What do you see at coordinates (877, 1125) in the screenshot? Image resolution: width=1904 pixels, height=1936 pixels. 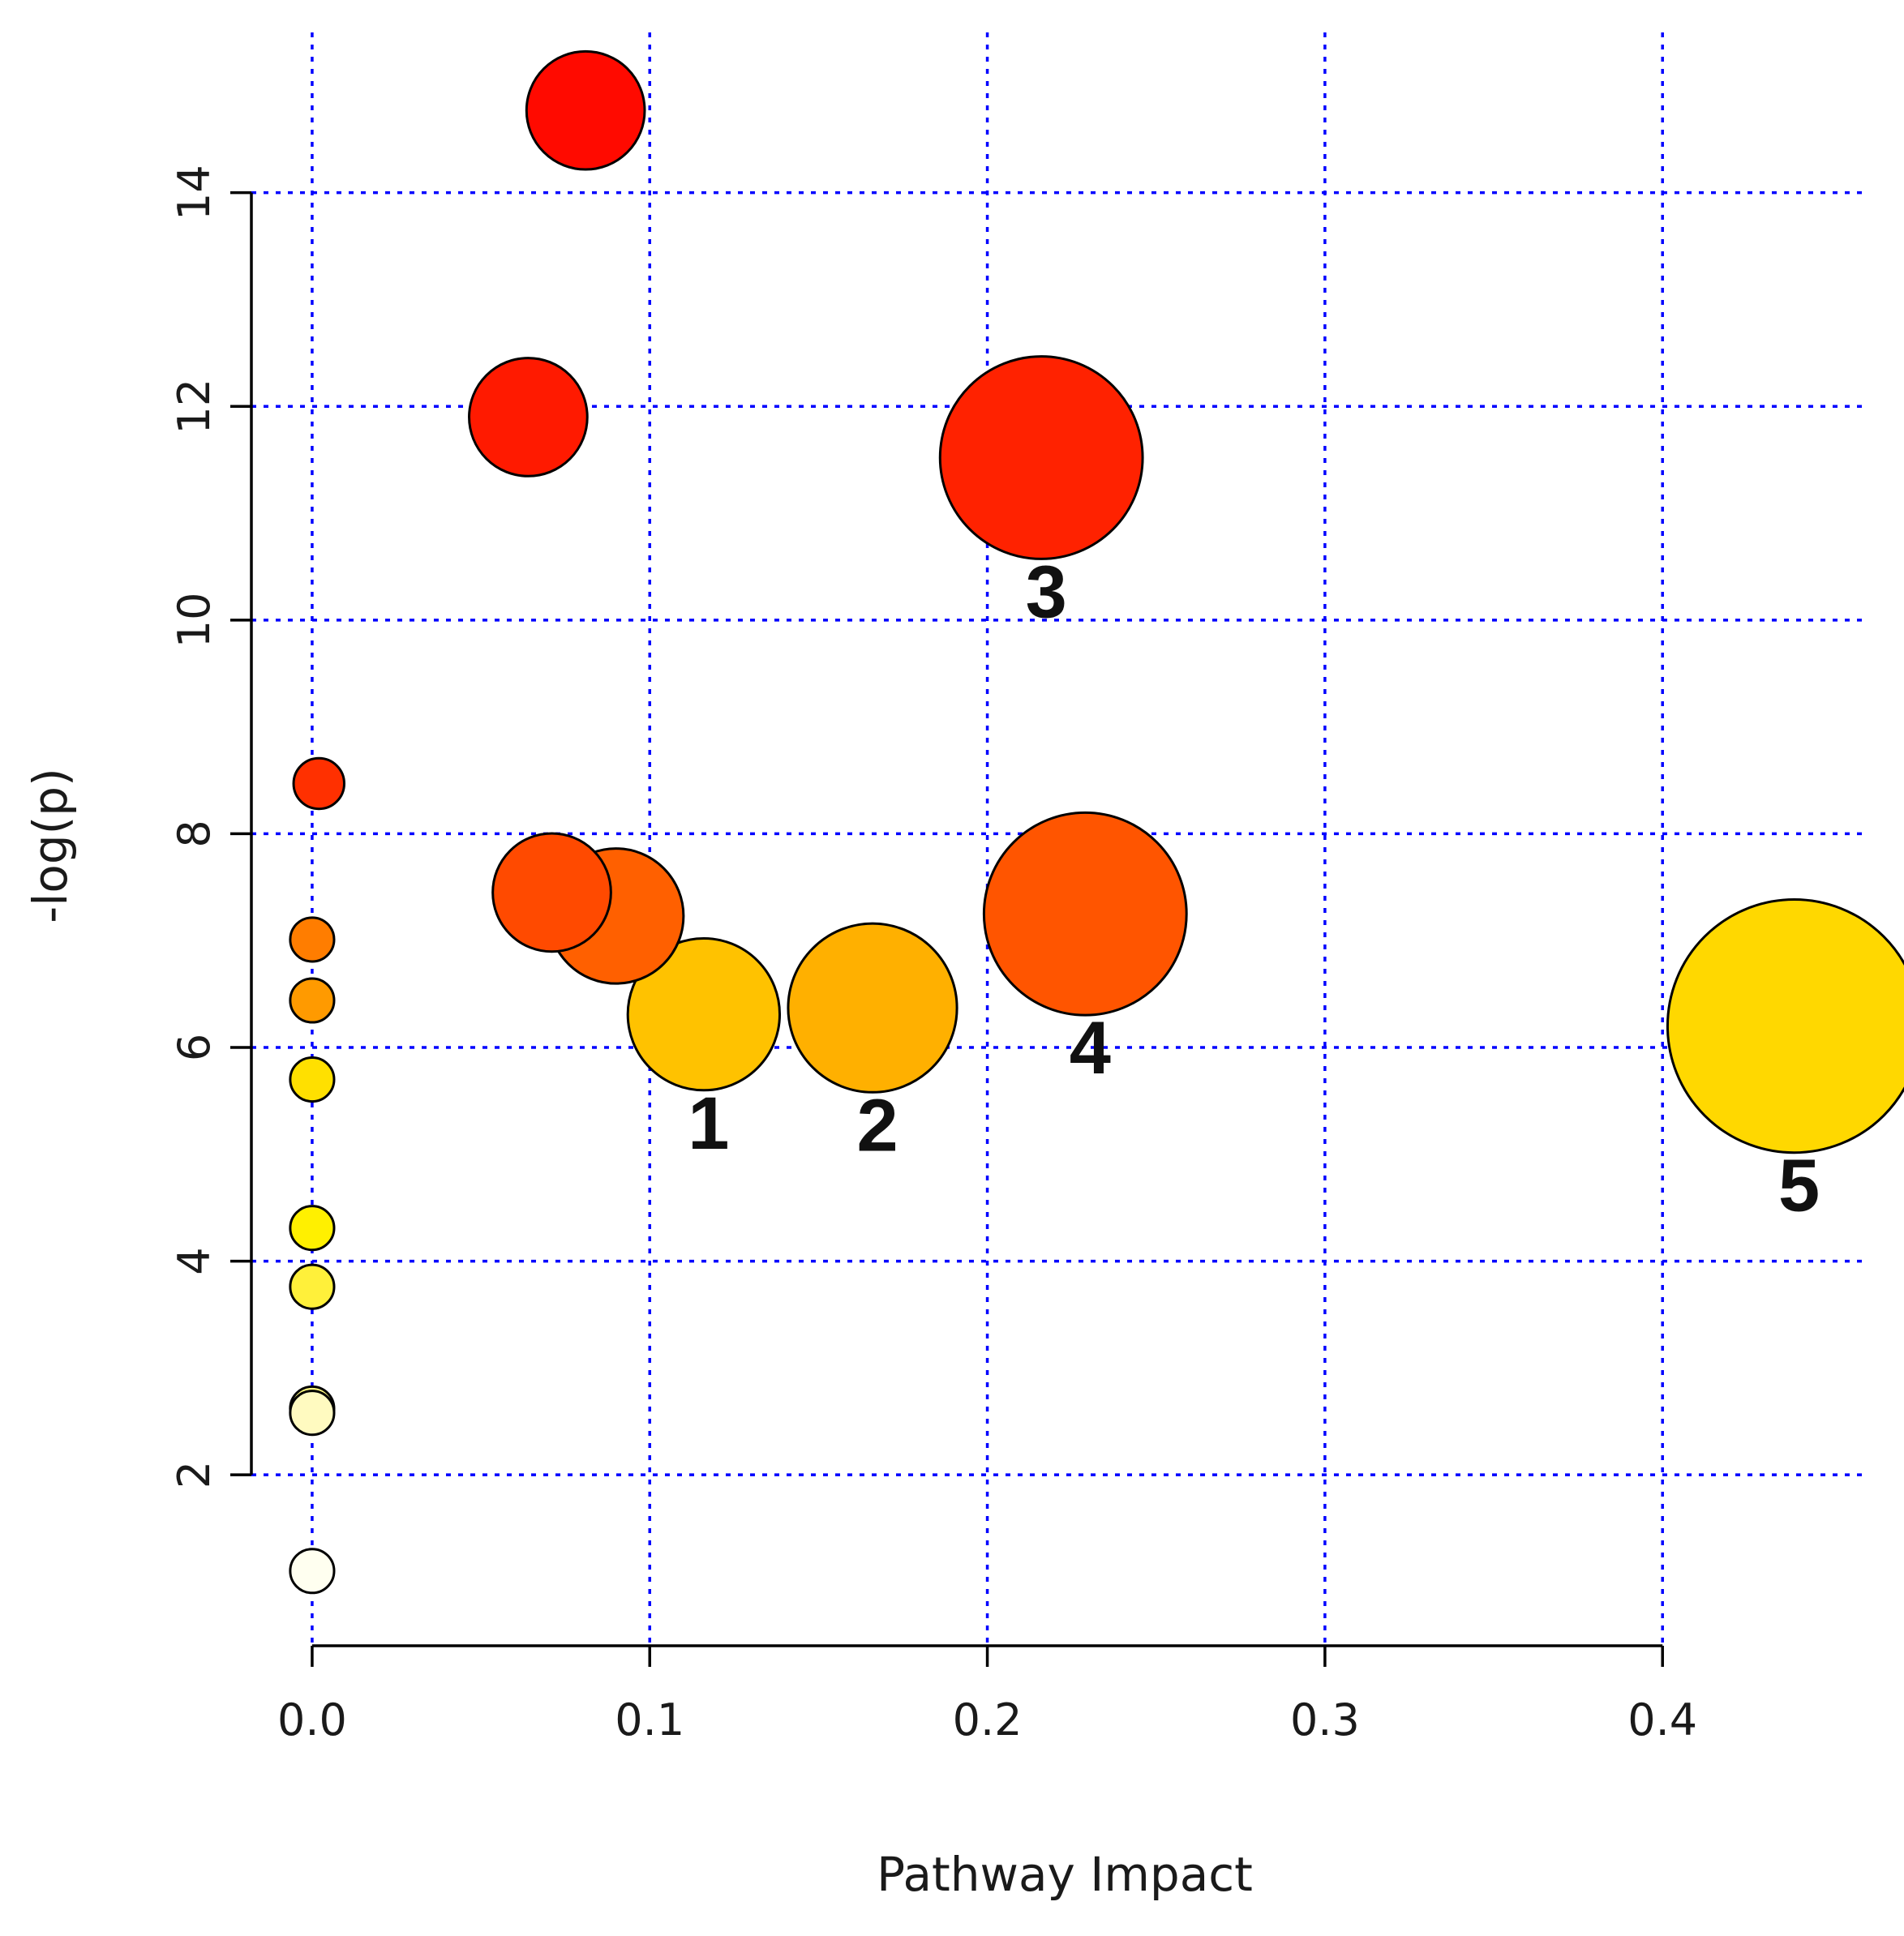 I see `point-label-2: 2` at bounding box center [877, 1125].